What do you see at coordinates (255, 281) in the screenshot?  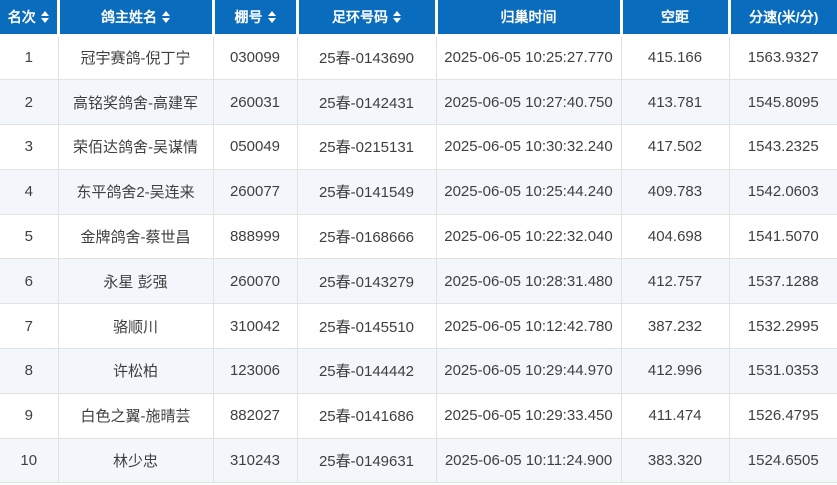 I see `cell-loft-number: 260070` at bounding box center [255, 281].